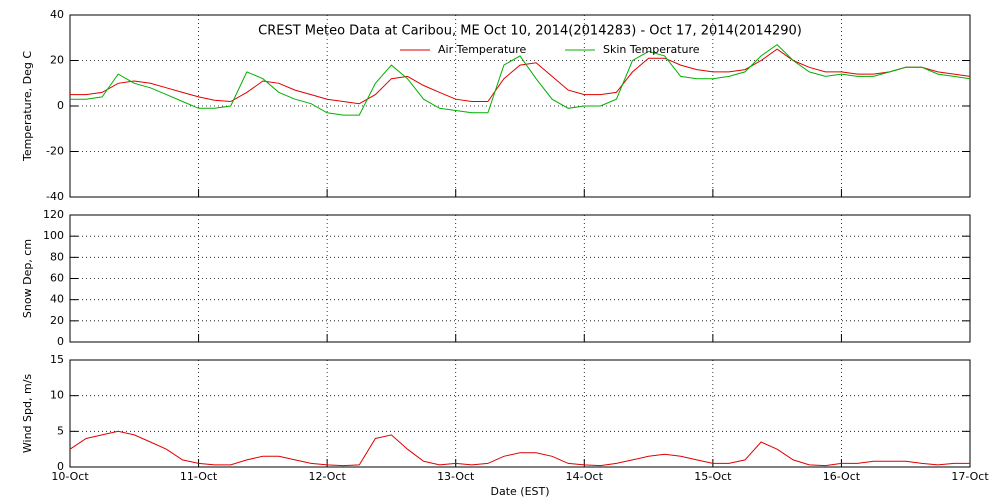 The height and width of the screenshot is (500, 1000). I want to click on y-tick-label: 100, so click(53, 235).